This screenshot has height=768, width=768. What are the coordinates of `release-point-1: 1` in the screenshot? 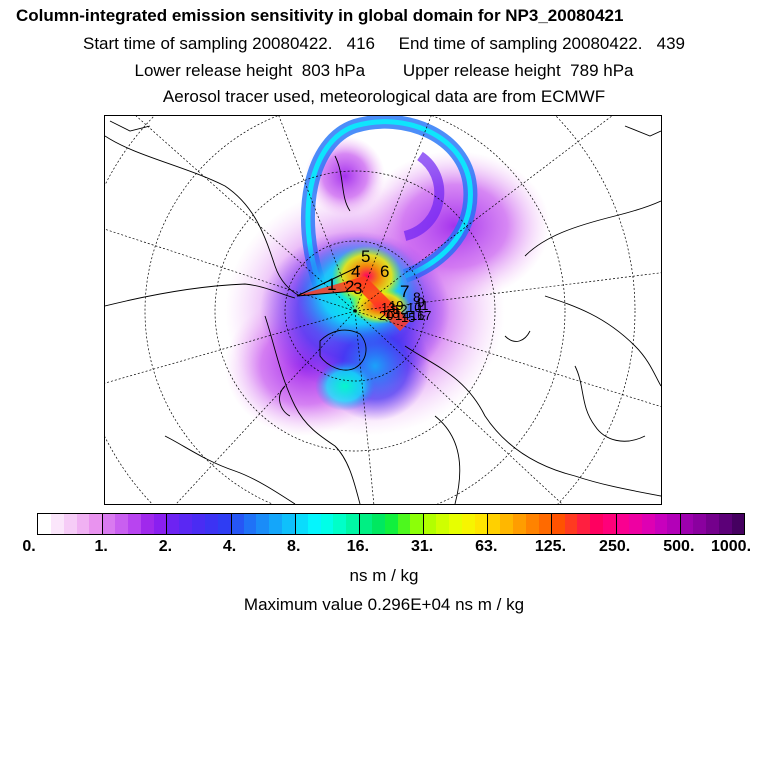 It's located at (331, 284).